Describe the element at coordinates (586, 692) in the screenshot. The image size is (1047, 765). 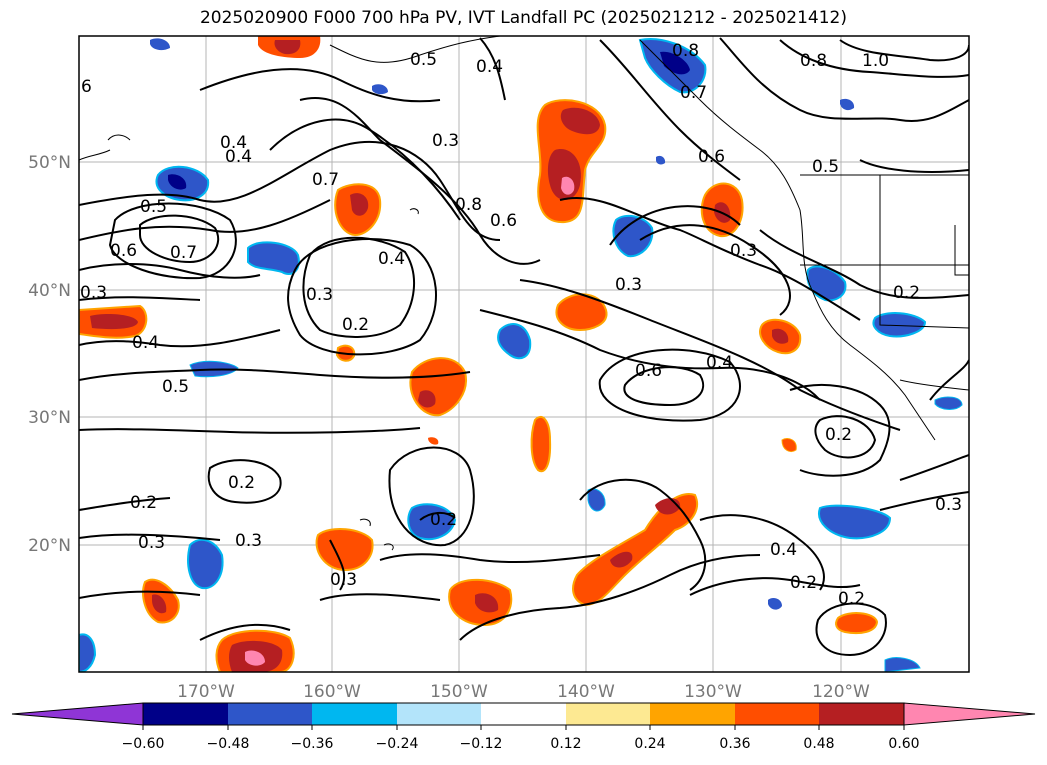
I see `lon-tick: 140°W` at that location.